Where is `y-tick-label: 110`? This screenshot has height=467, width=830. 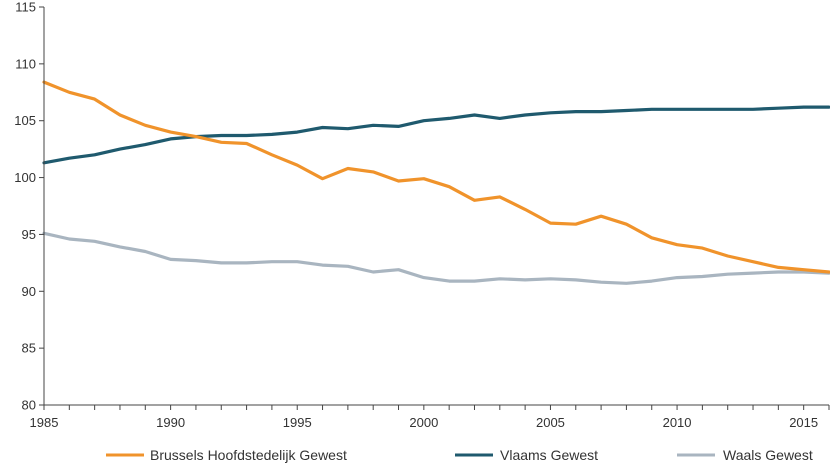
y-tick-label: 110 is located at coordinates (25, 63).